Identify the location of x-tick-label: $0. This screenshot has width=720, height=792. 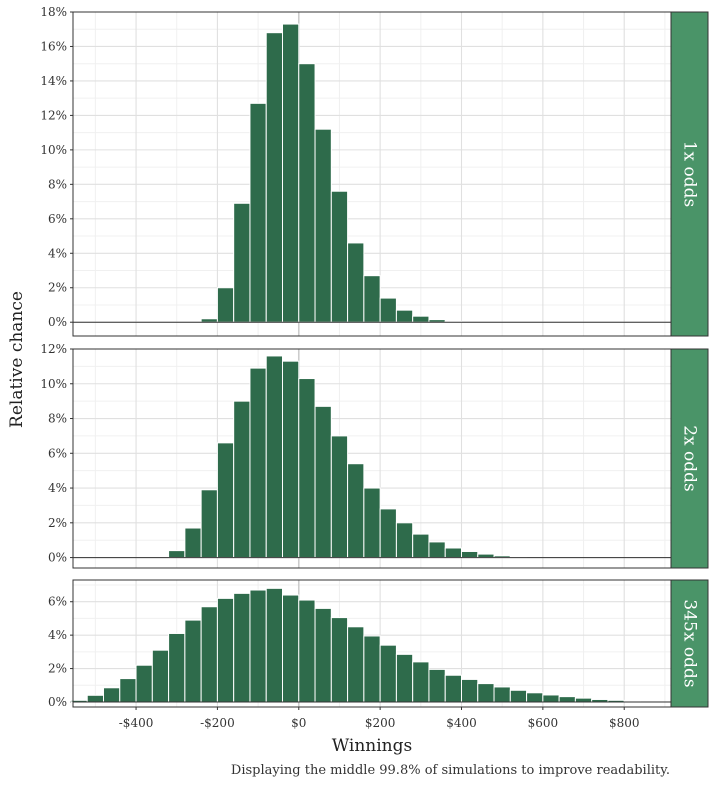
(298, 723).